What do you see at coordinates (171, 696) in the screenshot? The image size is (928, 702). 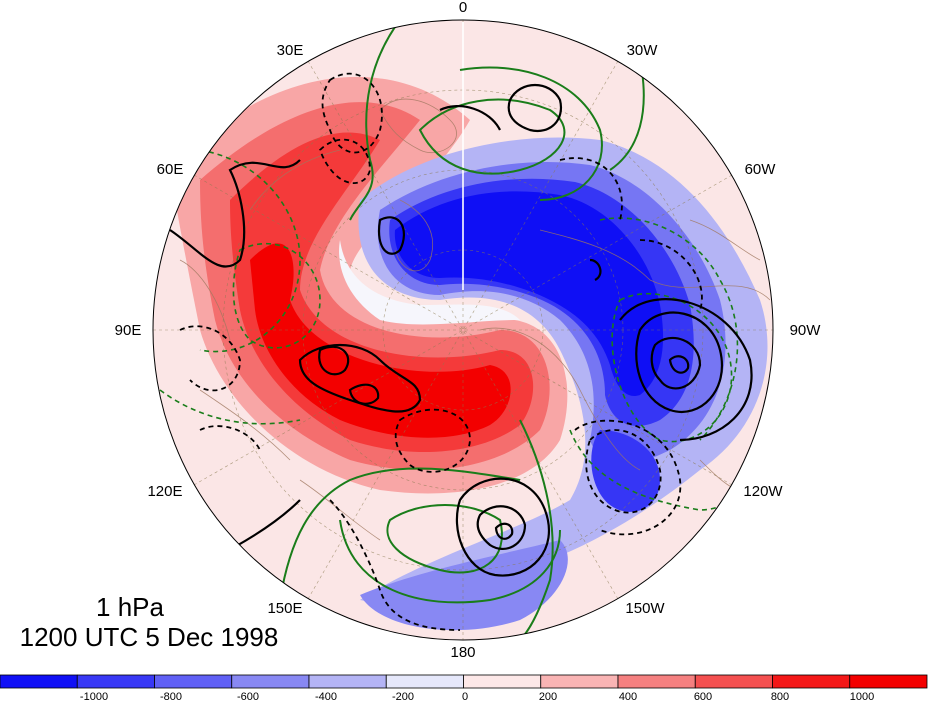 I see `colorbar-tick-label: -800` at bounding box center [171, 696].